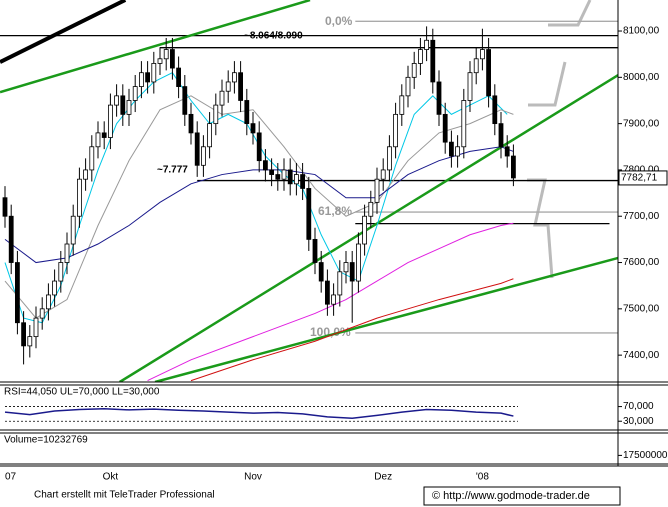 Image resolution: width=668 pixels, height=507 pixels. What do you see at coordinates (330, 332) in the screenshot?
I see `annotation: 100,0%` at bounding box center [330, 332].